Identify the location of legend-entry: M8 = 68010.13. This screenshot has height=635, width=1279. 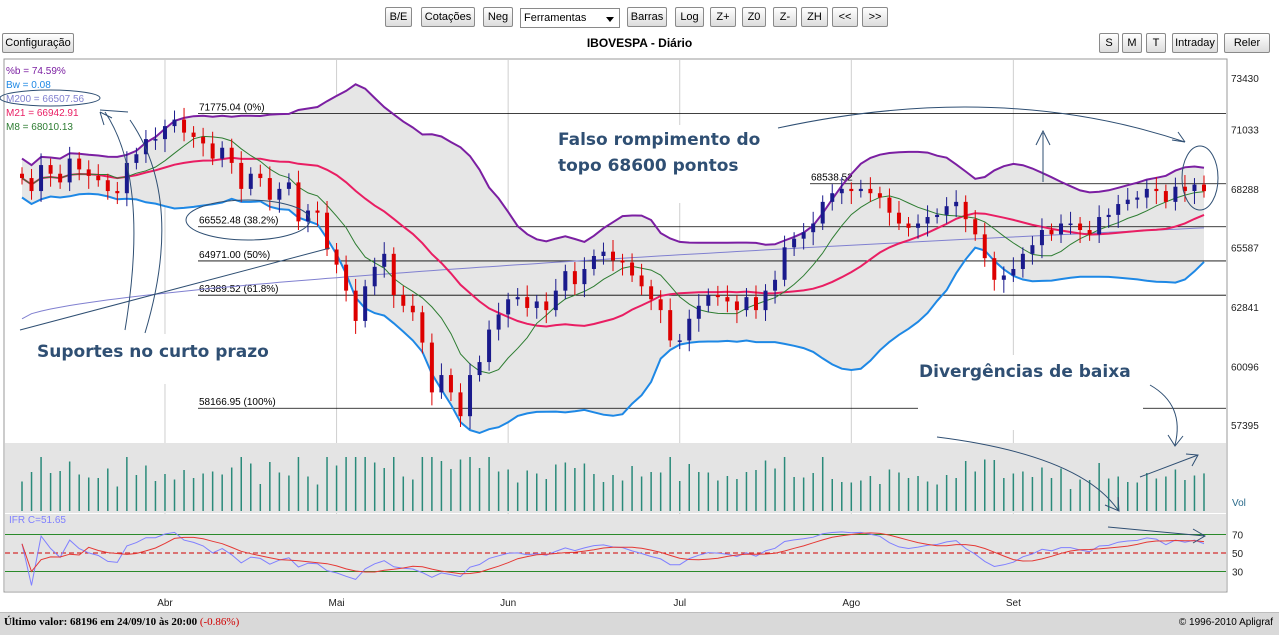
(39, 127).